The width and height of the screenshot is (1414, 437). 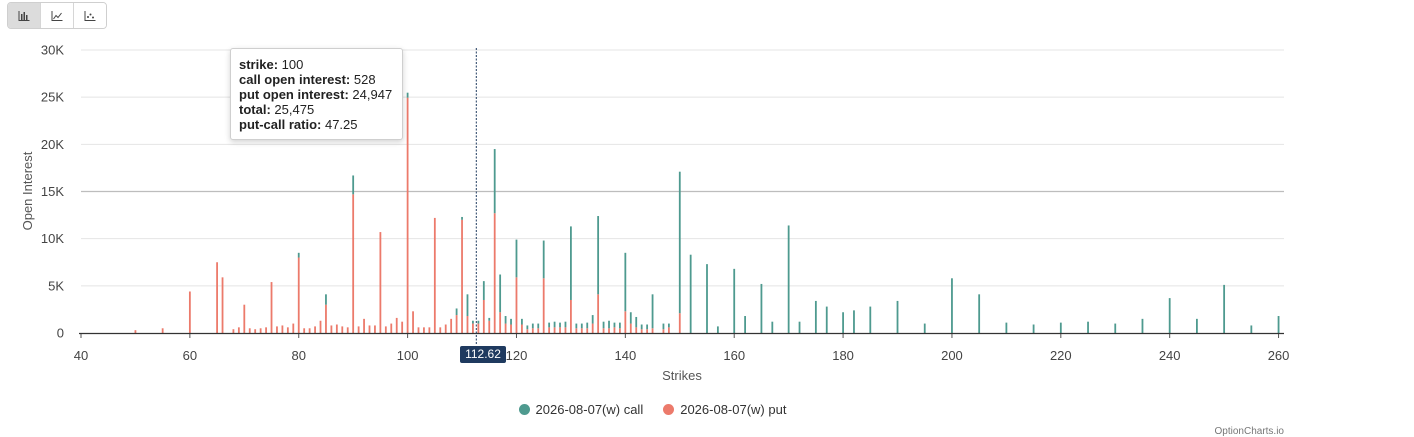 What do you see at coordinates (669, 409) in the screenshot?
I see `legend-put-dot` at bounding box center [669, 409].